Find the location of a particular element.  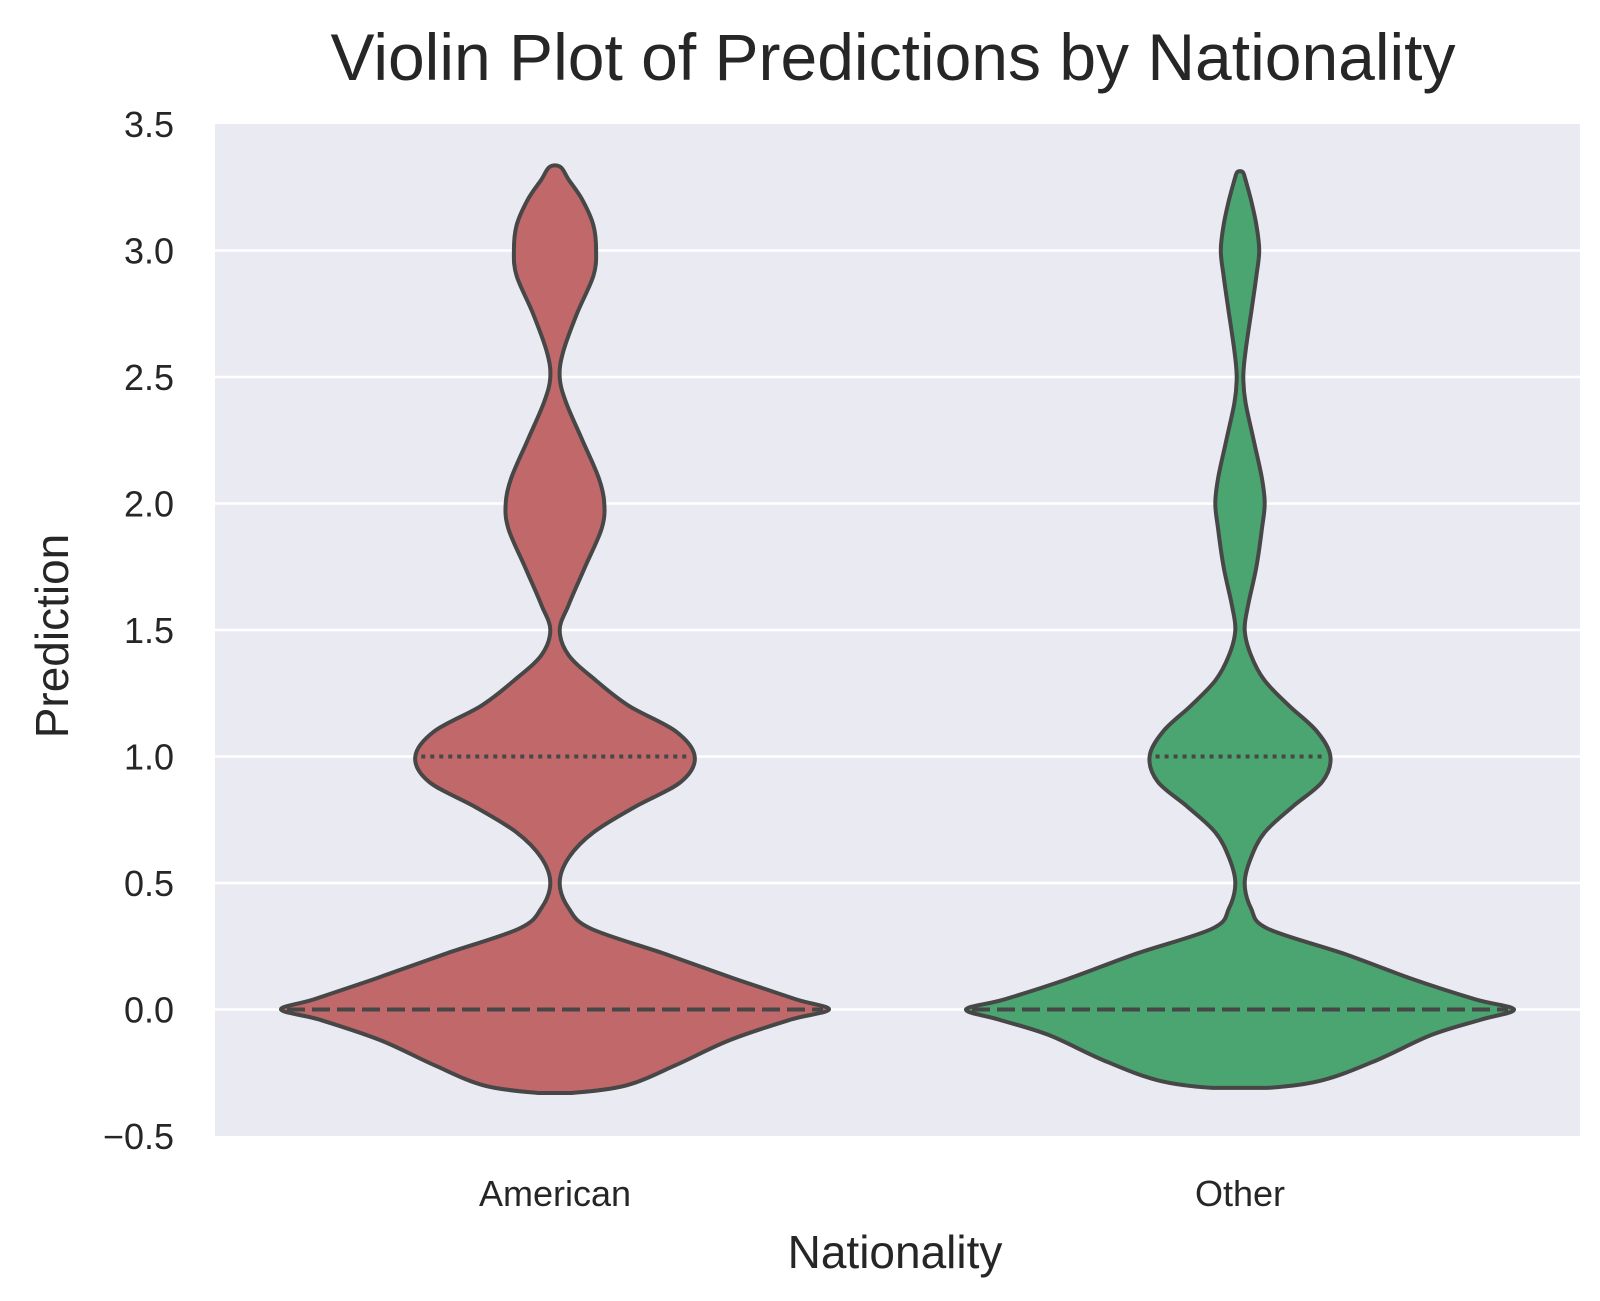

x-axis-label: Nationality is located at coordinates (895, 1252).